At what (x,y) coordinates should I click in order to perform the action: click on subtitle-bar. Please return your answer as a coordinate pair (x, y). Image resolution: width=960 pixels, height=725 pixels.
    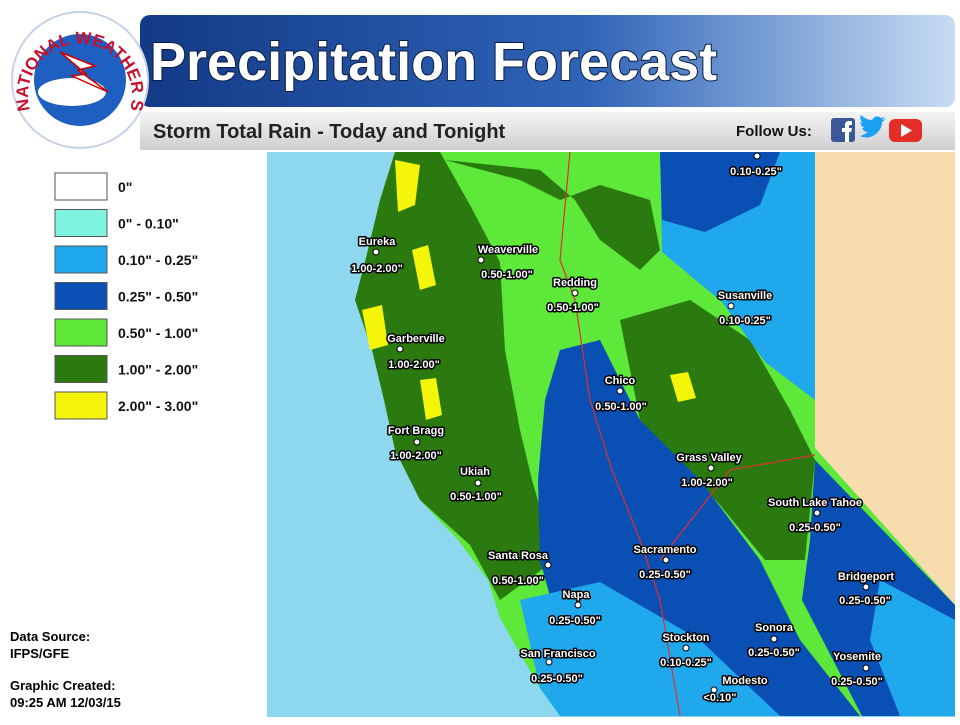
    Looking at the image, I should click on (547, 131).